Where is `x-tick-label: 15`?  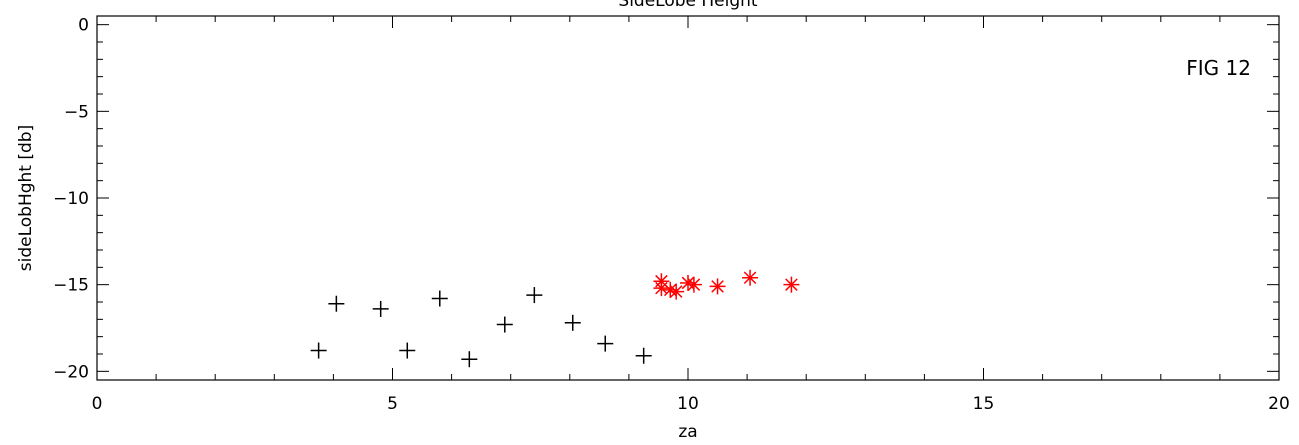
x-tick-label: 15 is located at coordinates (984, 404).